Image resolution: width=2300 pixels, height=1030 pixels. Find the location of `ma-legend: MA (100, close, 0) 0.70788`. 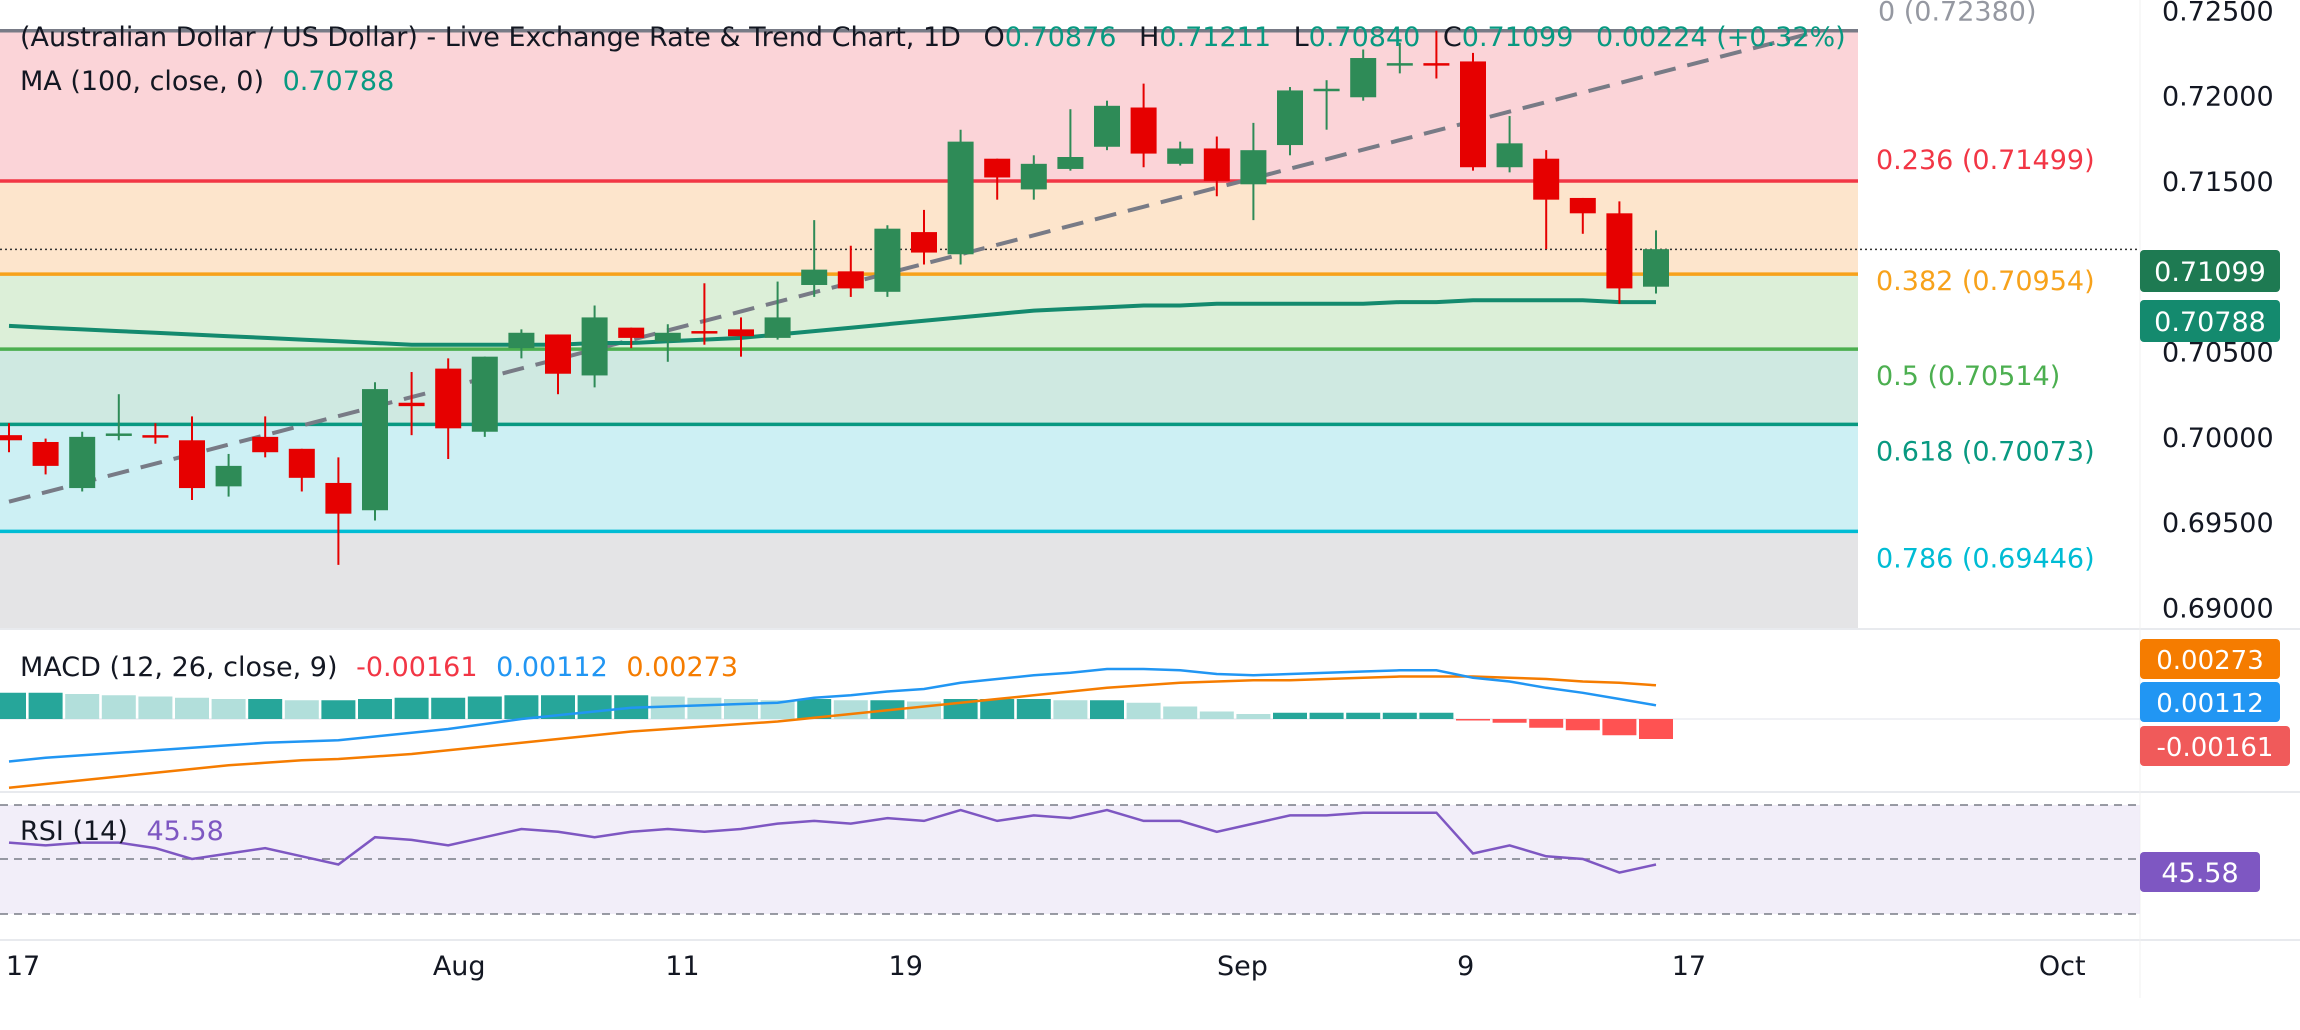

ma-legend: MA (100, close, 0) 0.70788 is located at coordinates (207, 81).